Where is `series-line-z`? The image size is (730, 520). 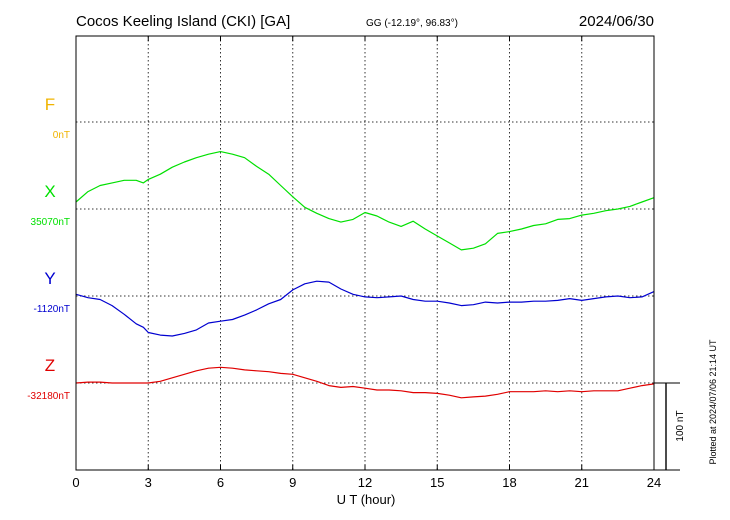 series-line-z is located at coordinates (365, 382).